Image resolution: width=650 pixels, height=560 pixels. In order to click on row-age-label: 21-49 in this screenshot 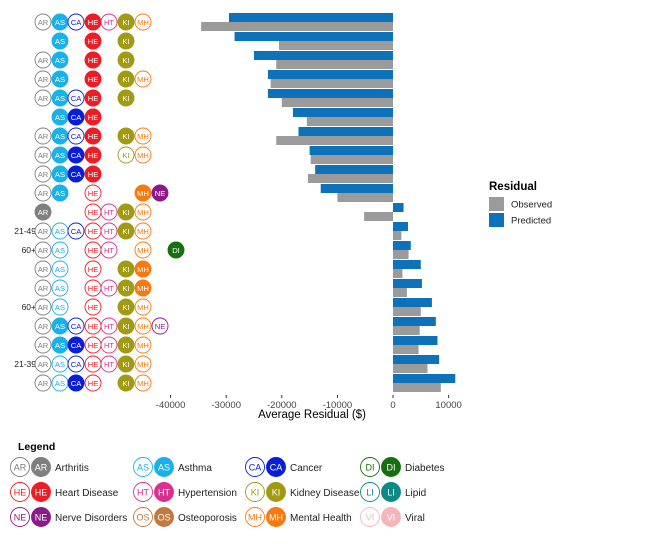, I will do `click(25, 231)`.